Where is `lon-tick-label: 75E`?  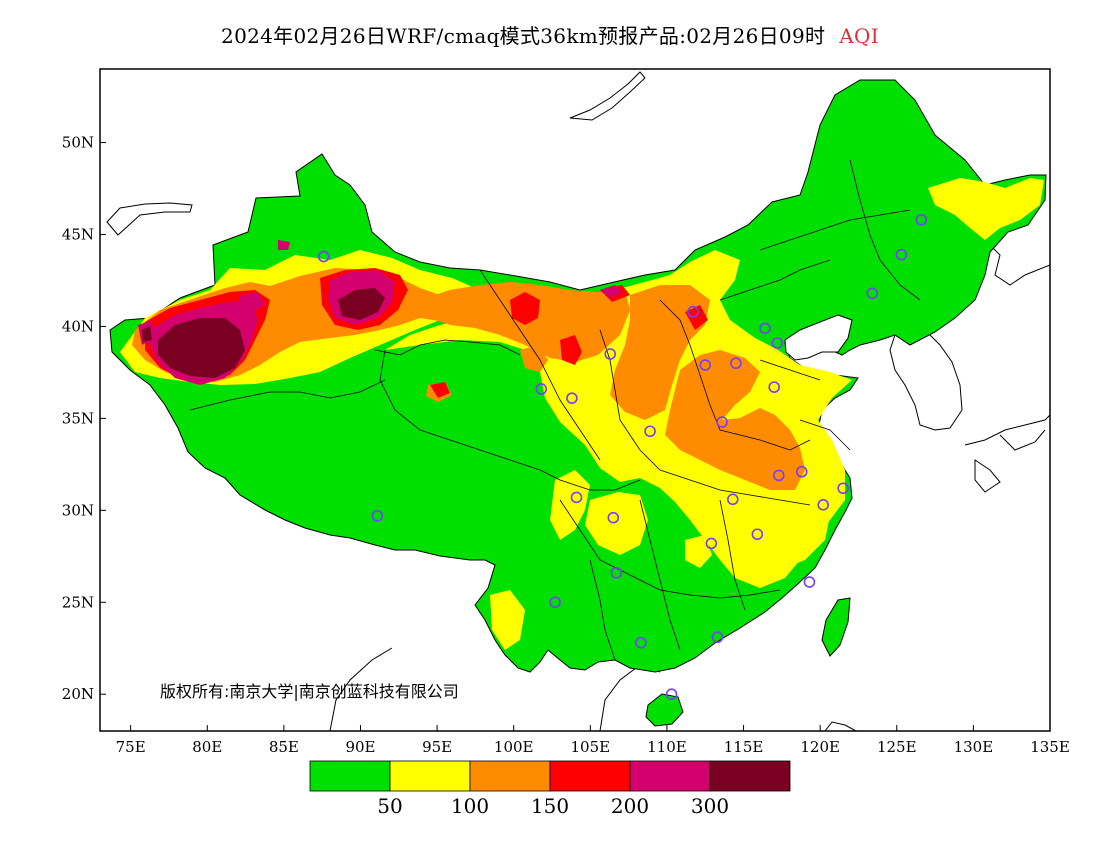
lon-tick-label: 75E is located at coordinates (131, 747).